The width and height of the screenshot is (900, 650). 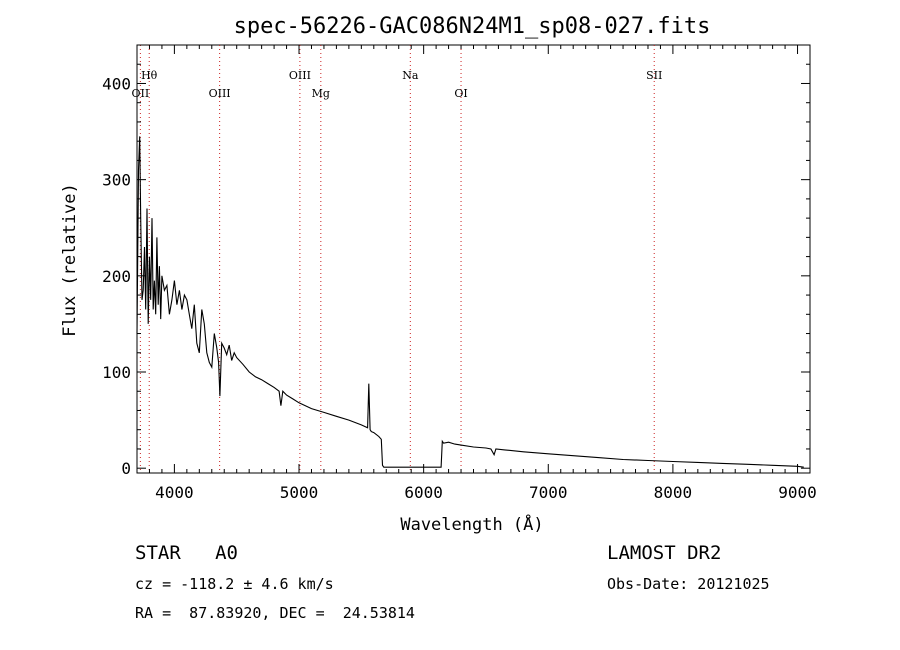 I want to click on line-label: Mg, so click(x=321, y=93).